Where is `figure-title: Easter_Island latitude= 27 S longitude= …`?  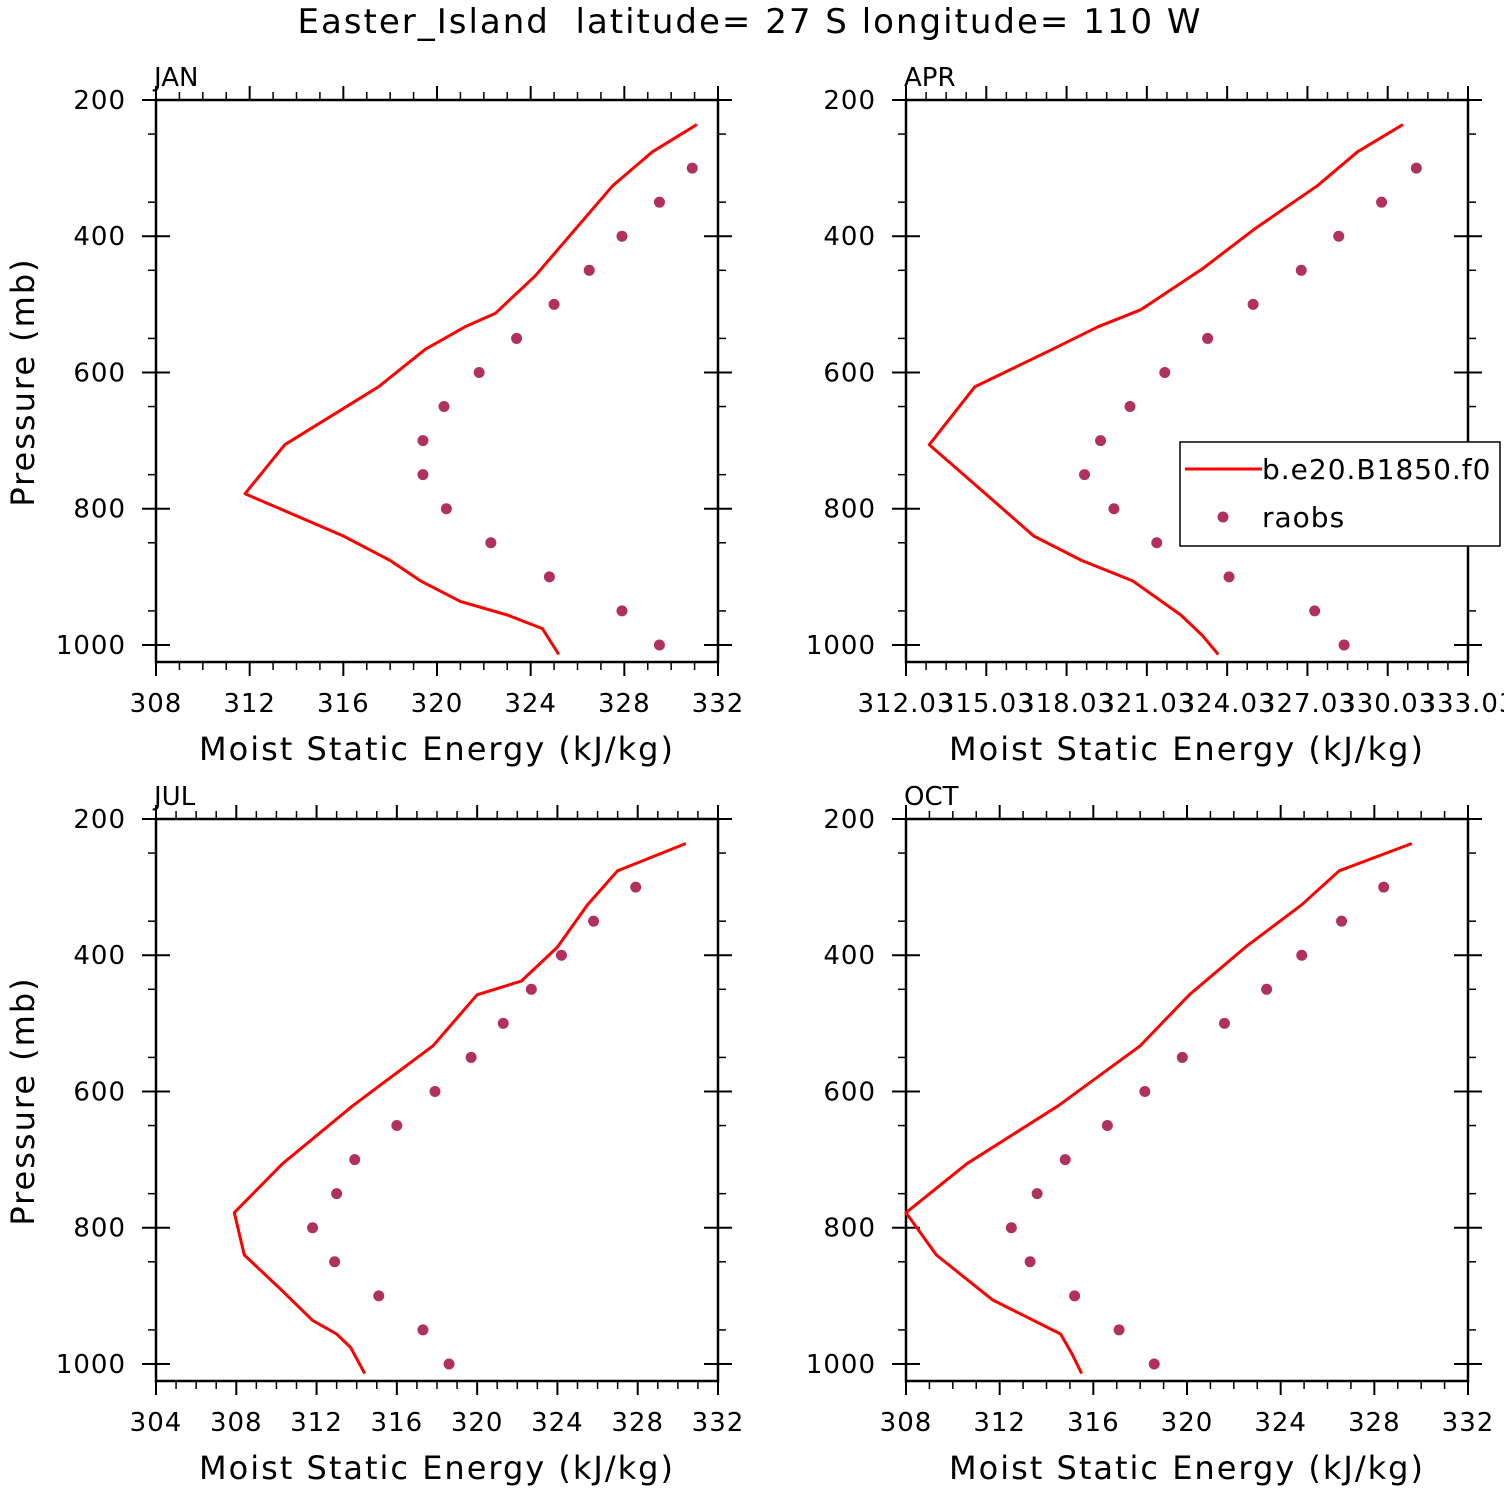 figure-title: Easter_Island latitude= 27 S longitude= … is located at coordinates (749, 22).